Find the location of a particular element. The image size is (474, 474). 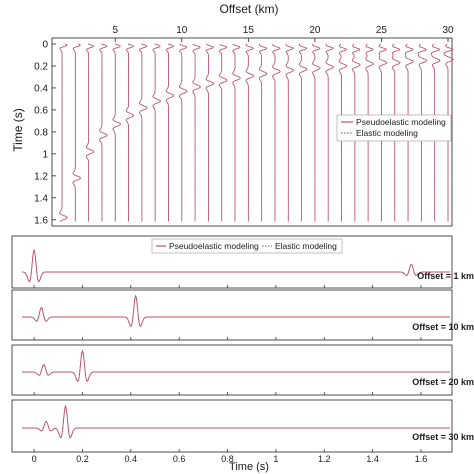

bottom-x-tick-label: 1.6 is located at coordinates (421, 459).